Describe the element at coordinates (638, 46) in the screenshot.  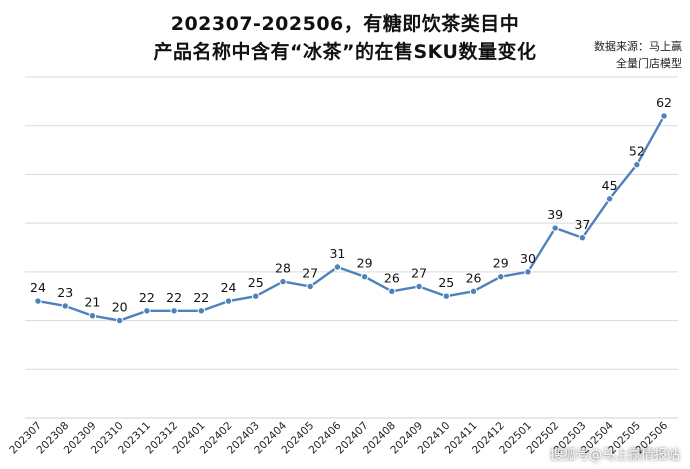
I see `source-note-line-1: 数据来源：马上赢` at that location.